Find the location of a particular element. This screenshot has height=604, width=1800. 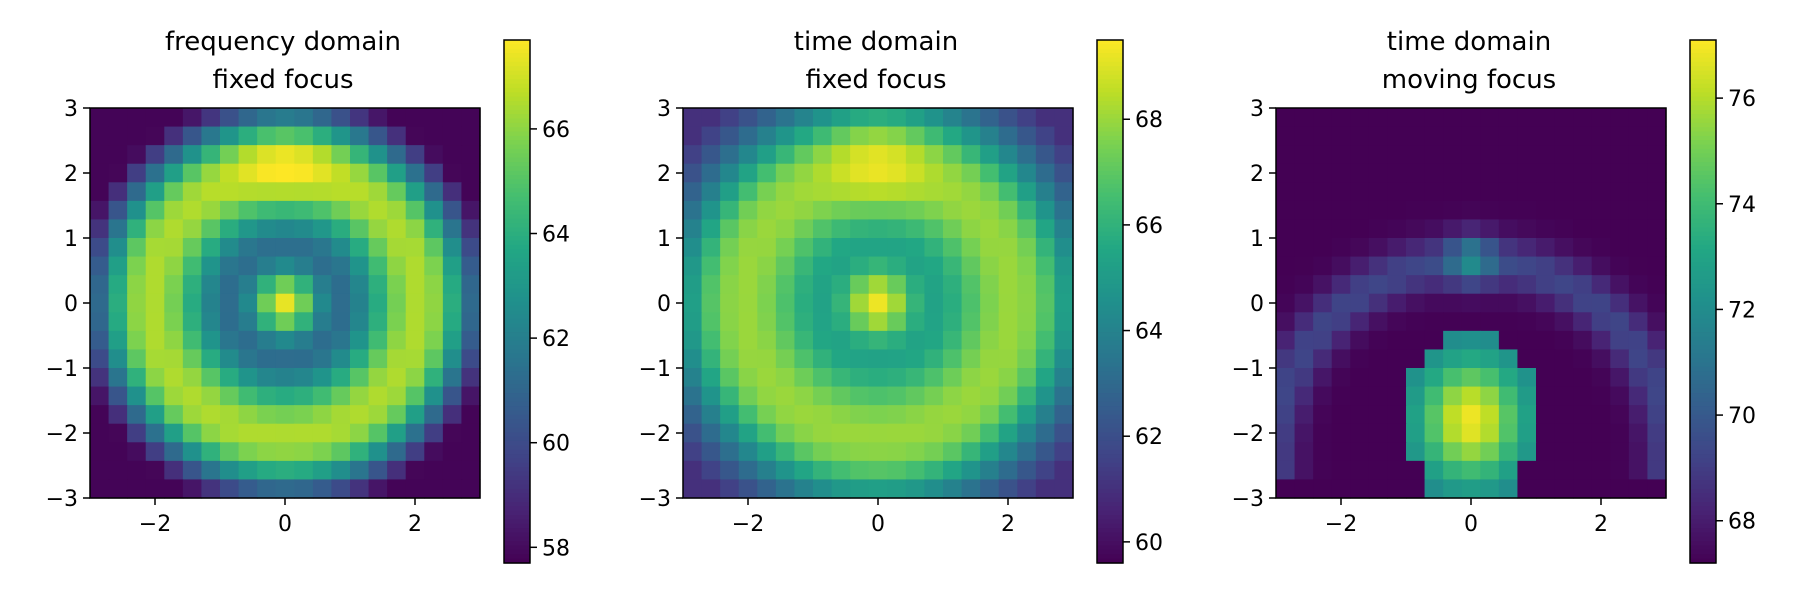

y-tick-label: 2 is located at coordinates (1257, 174).